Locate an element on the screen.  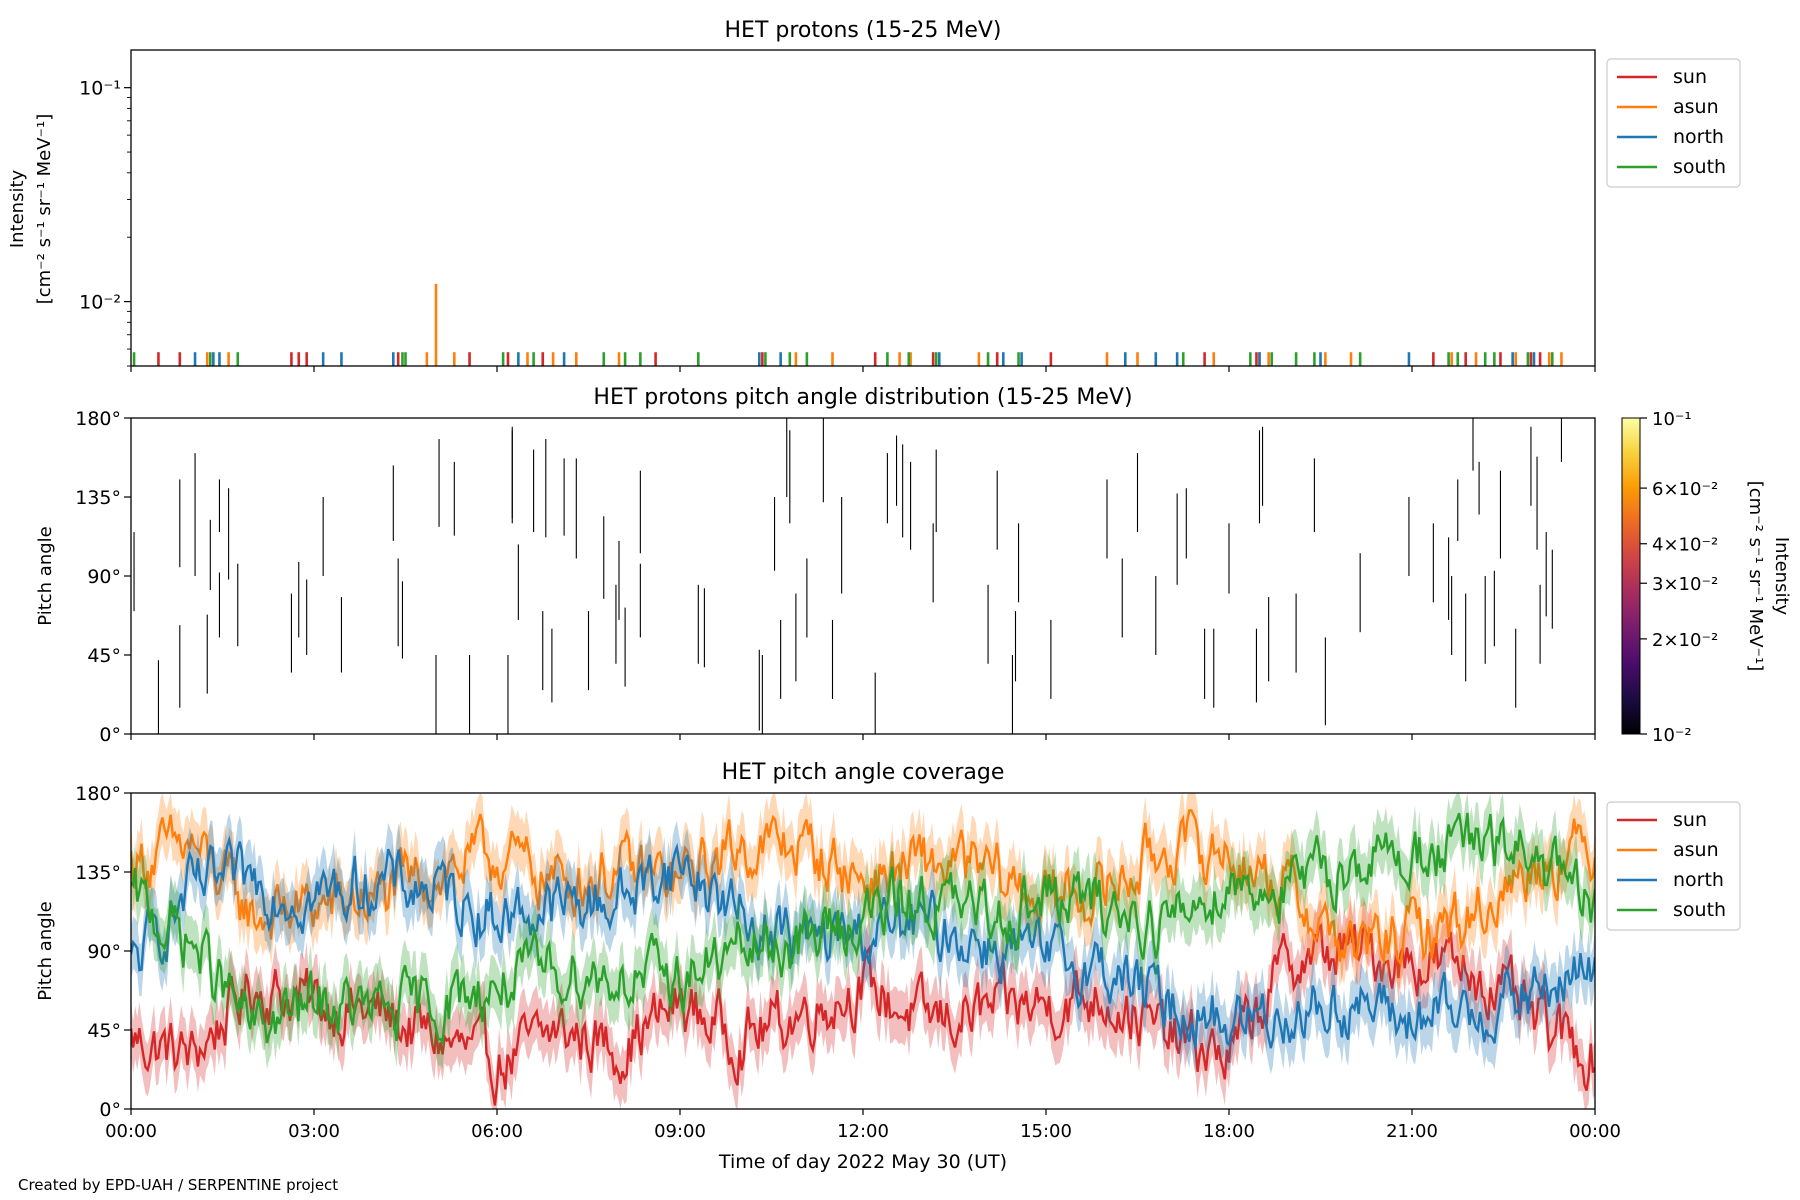
y-tick-label: 10⁻¹ is located at coordinates (100, 89).